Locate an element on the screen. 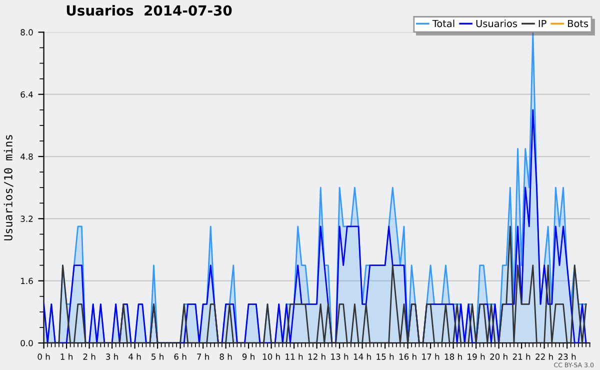 Image resolution: width=600 pixels, height=370 pixels. x-tick-label: 19 h is located at coordinates (476, 356).